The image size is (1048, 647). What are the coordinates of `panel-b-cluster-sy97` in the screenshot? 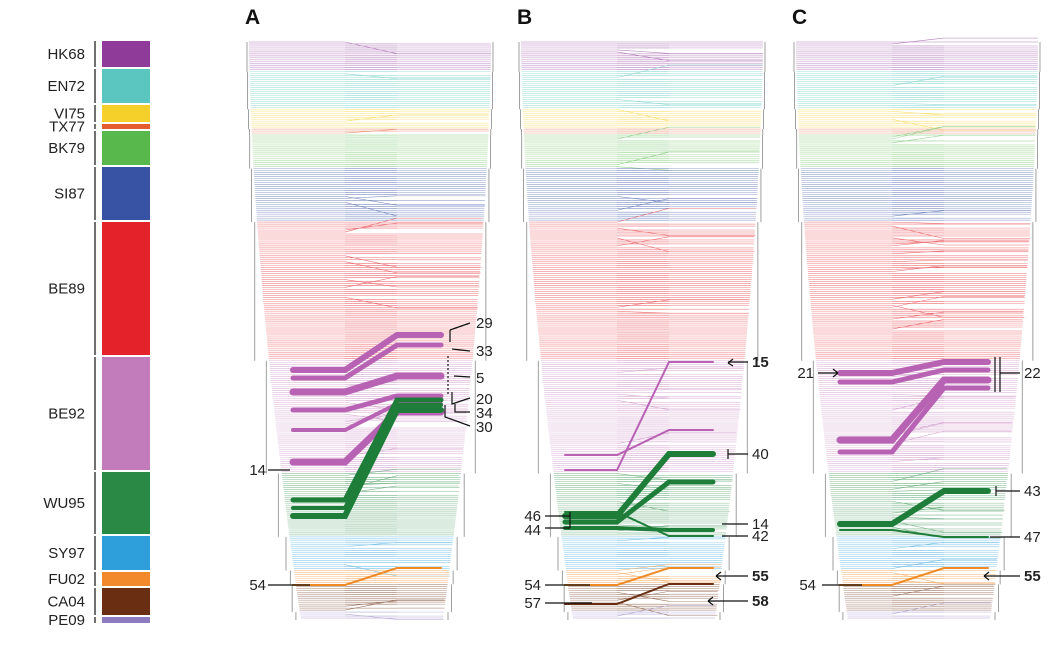 It's located at (643, 553).